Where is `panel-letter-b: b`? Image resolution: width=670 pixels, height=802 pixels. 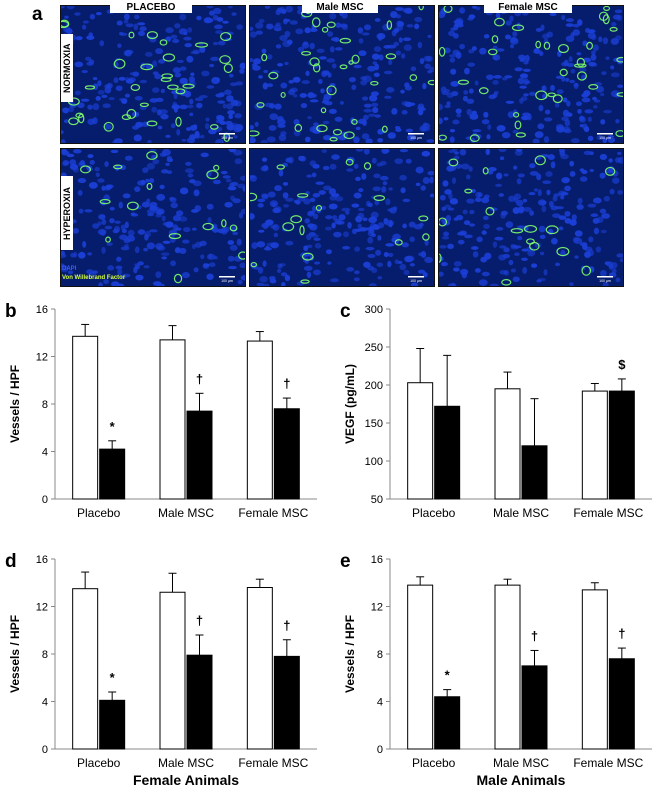
panel-letter-b: b is located at coordinates (11, 311).